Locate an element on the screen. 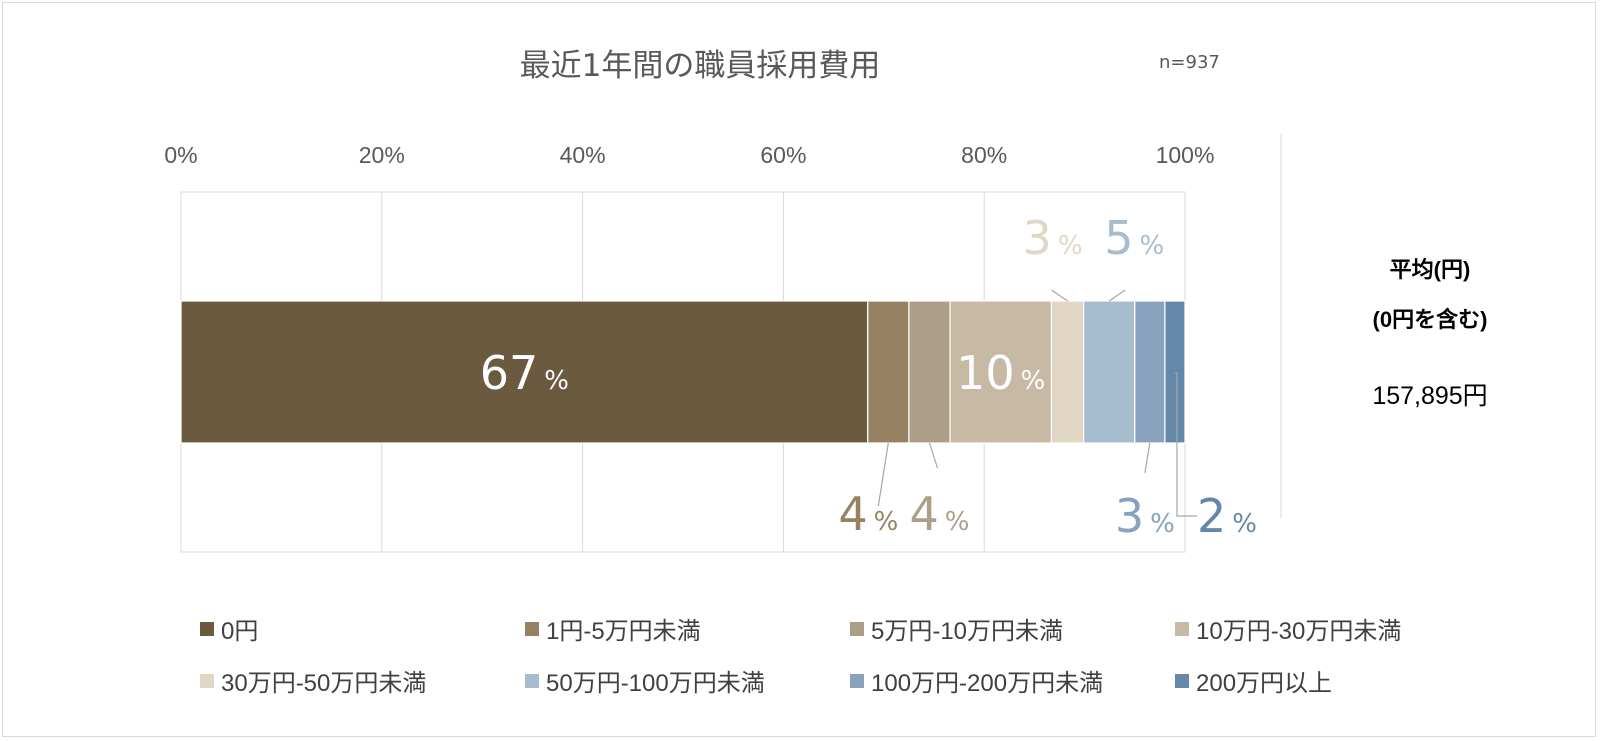 Image resolution: width=1600 pixels, height=741 pixels. legend-label: 10万円-30万円未満 is located at coordinates (1299, 631).